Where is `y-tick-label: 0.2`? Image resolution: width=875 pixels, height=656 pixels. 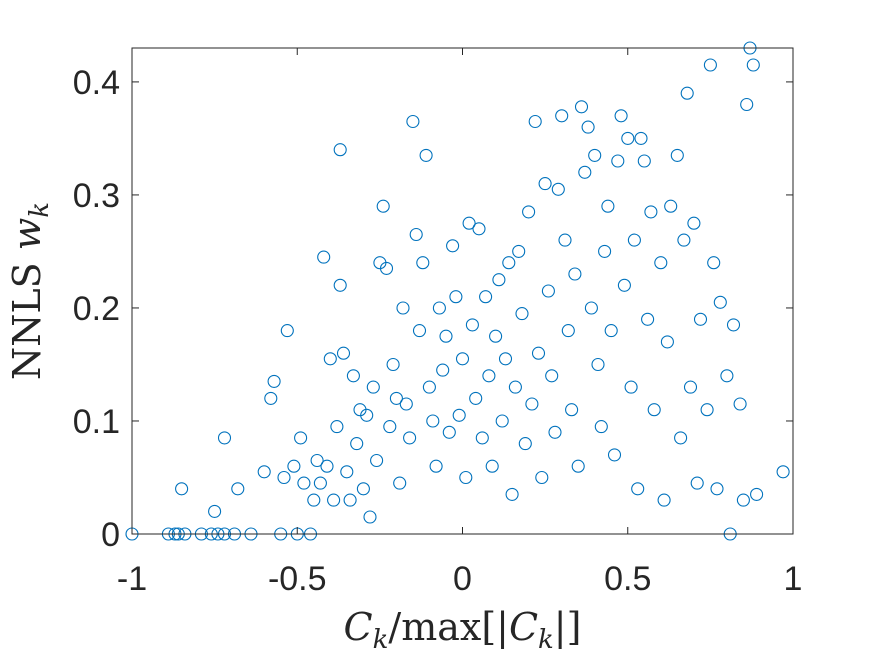
y-tick-label: 0.2 is located at coordinates (96, 309).